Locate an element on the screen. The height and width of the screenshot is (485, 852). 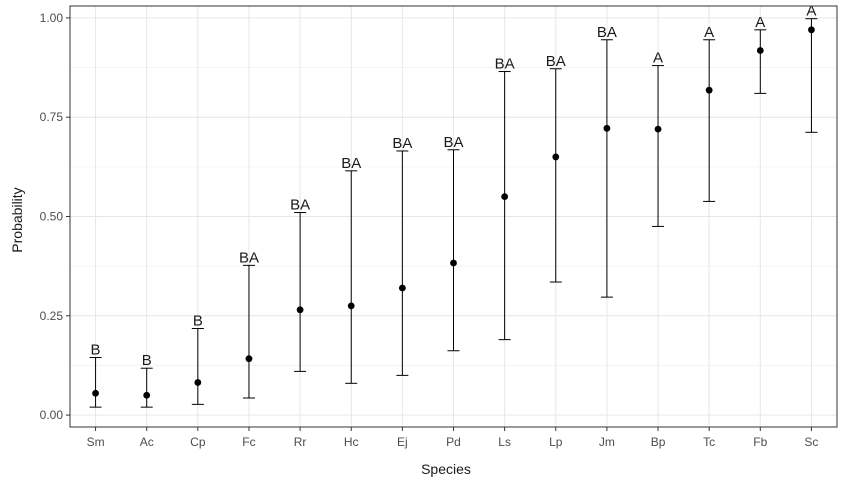
error-bar-hc is located at coordinates (351, 277).